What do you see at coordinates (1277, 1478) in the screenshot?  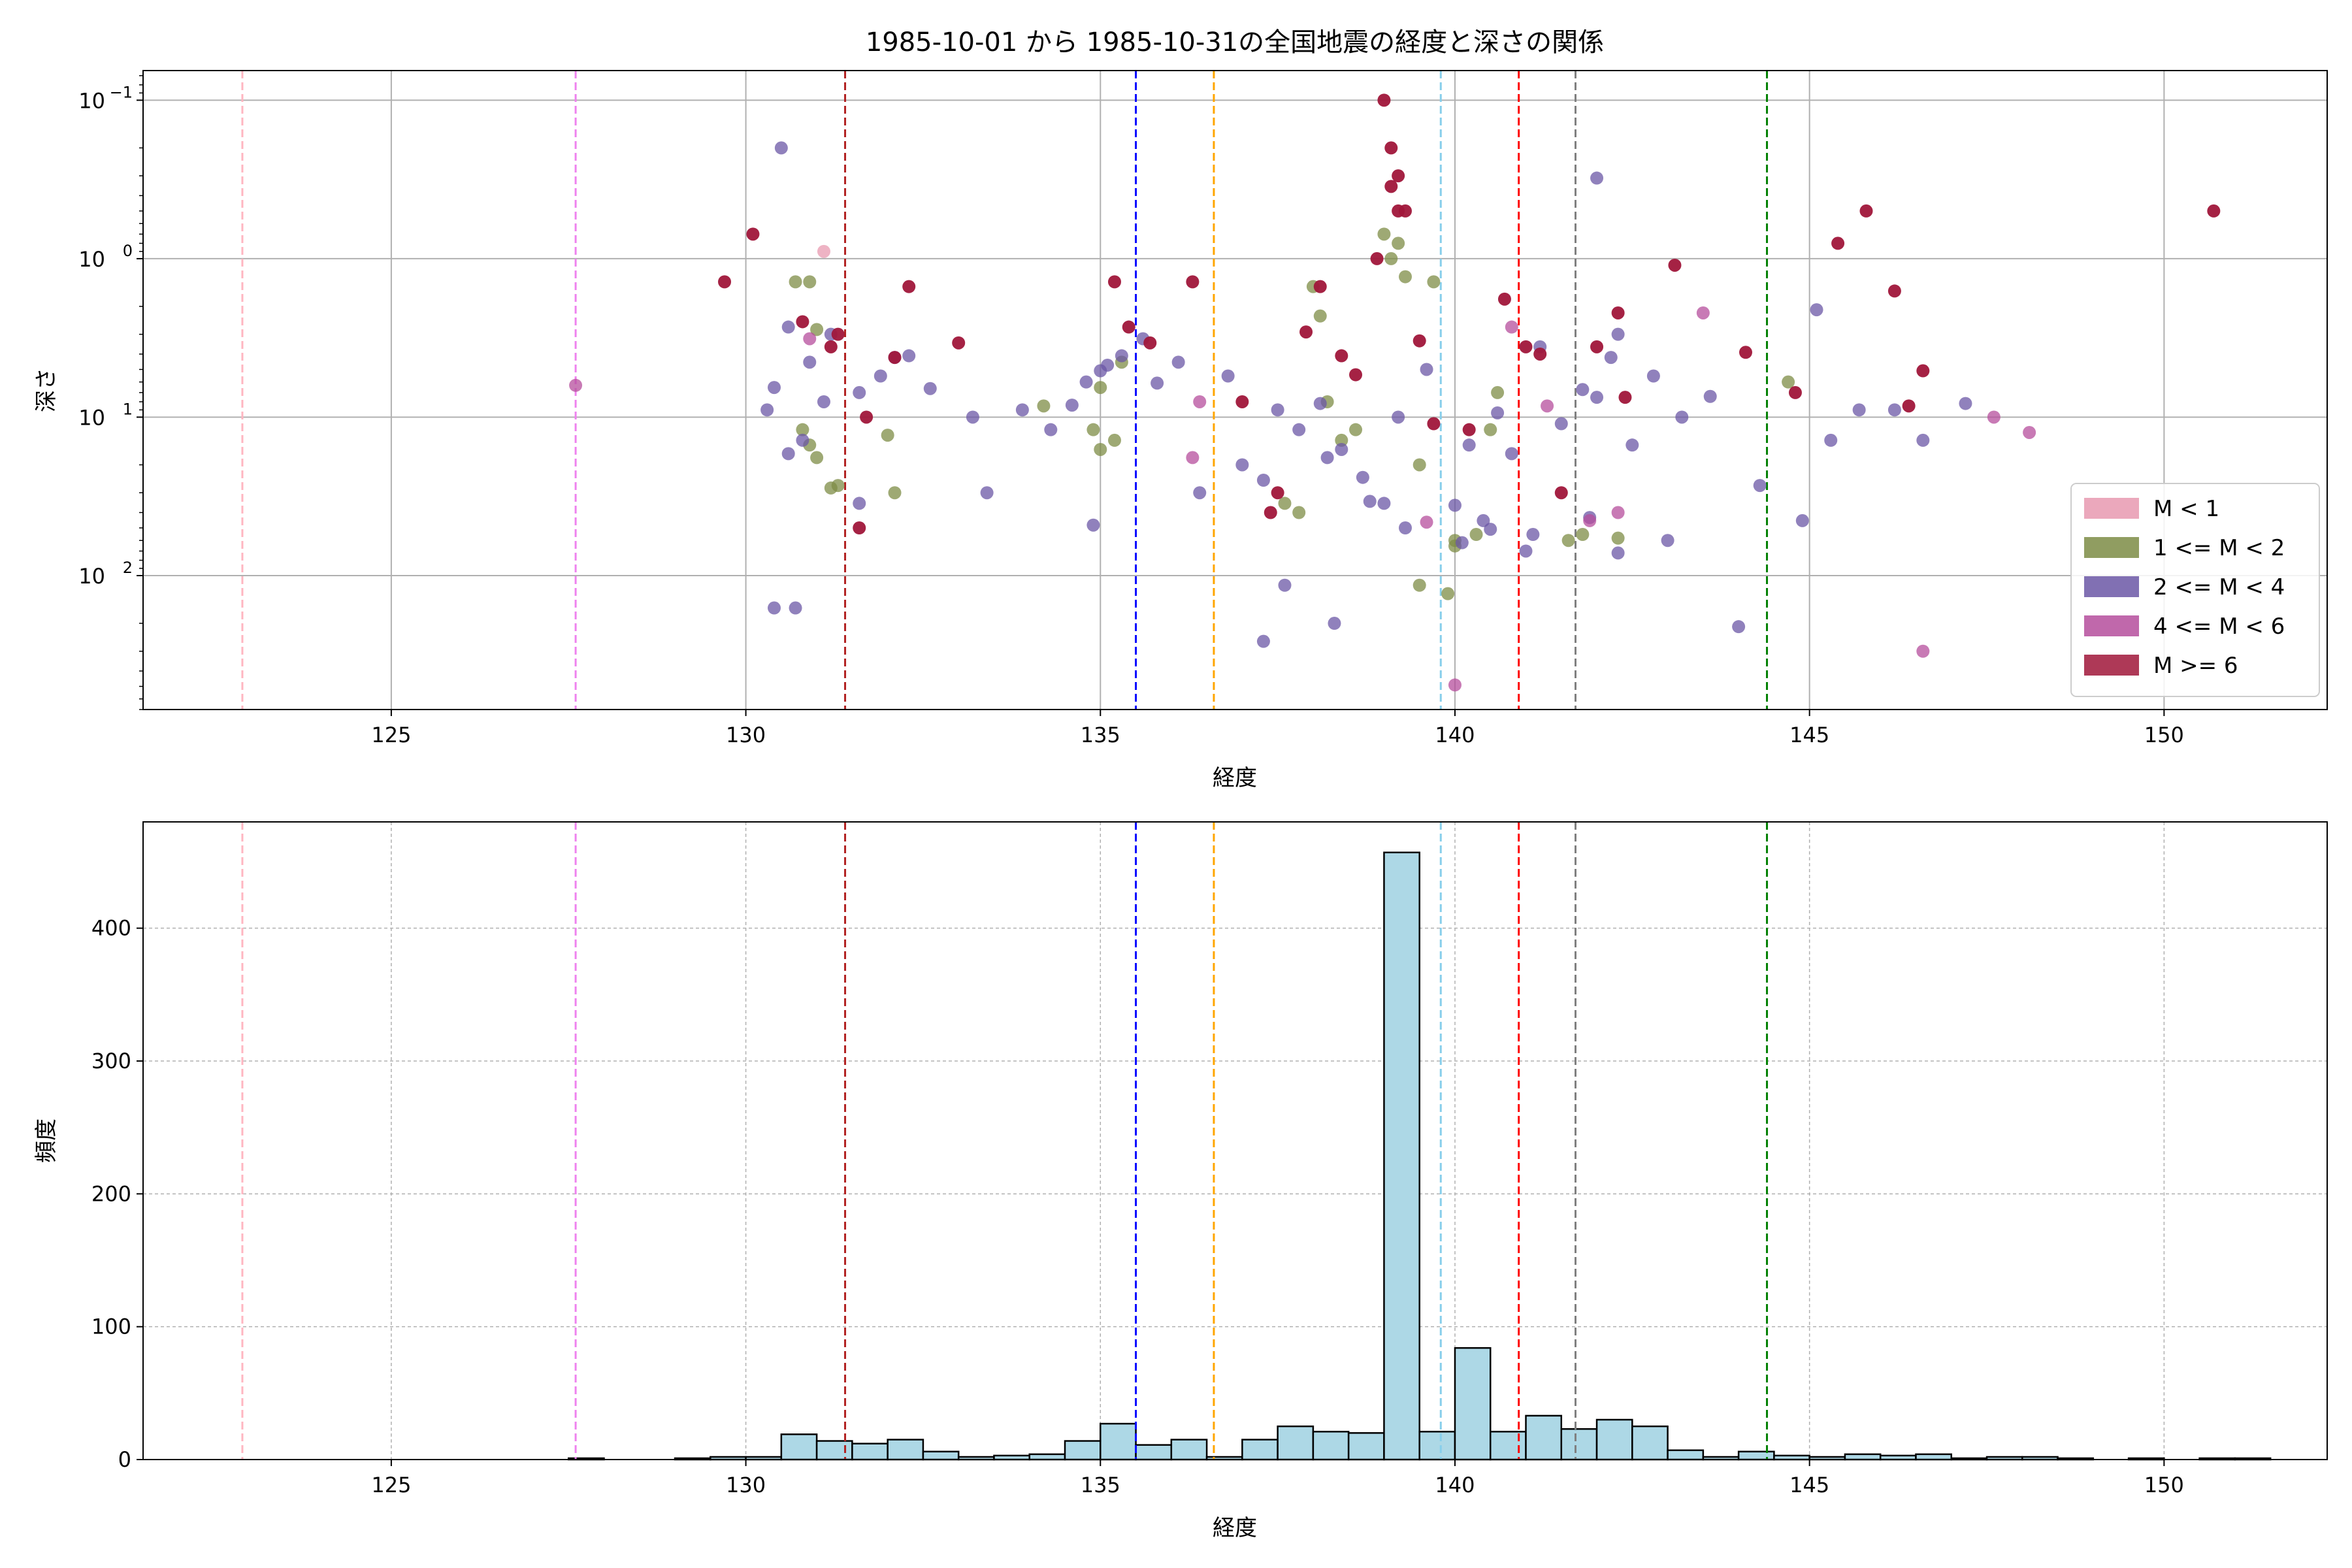 I see `histogram-x-ticks: 125 130 135 140 145 150` at bounding box center [1277, 1478].